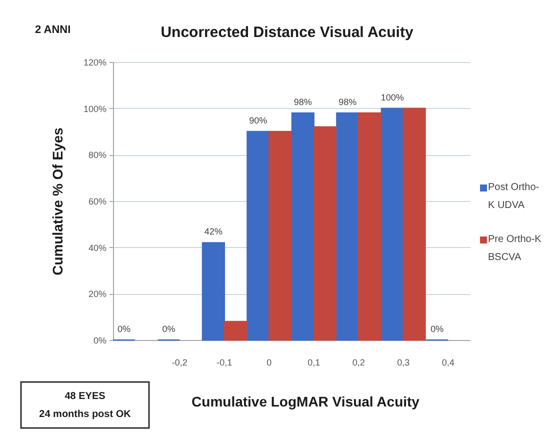 Image resolution: width=559 pixels, height=436 pixels. Describe the element at coordinates (85, 405) in the screenshot. I see `text: 48 EYES 24 months post OK` at that location.